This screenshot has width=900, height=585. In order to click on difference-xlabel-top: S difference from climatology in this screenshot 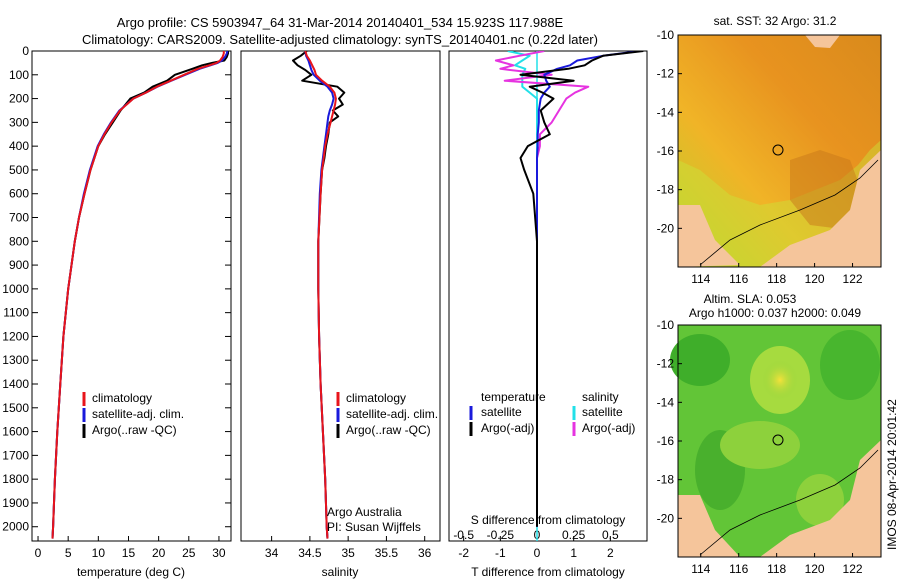, I will do `click(548, 520)`.